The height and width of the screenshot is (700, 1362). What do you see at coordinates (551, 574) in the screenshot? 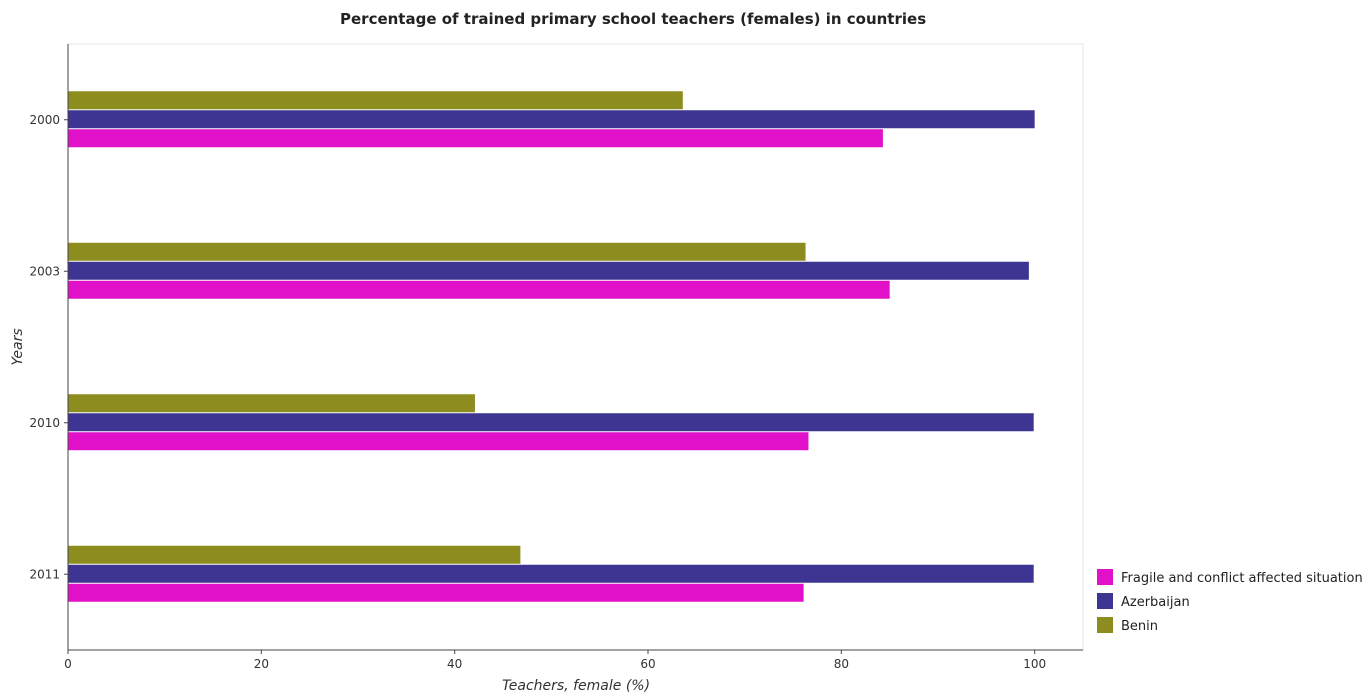
I see `bar-2011-azerbaijan` at bounding box center [551, 574].